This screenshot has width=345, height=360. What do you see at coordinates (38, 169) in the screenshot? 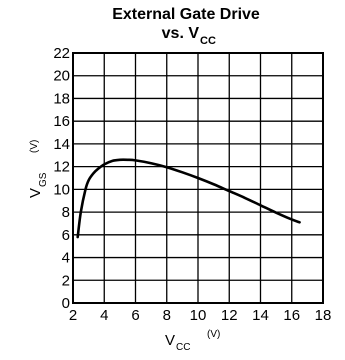
I see `y-axis-title: V GS (V)` at bounding box center [38, 169].